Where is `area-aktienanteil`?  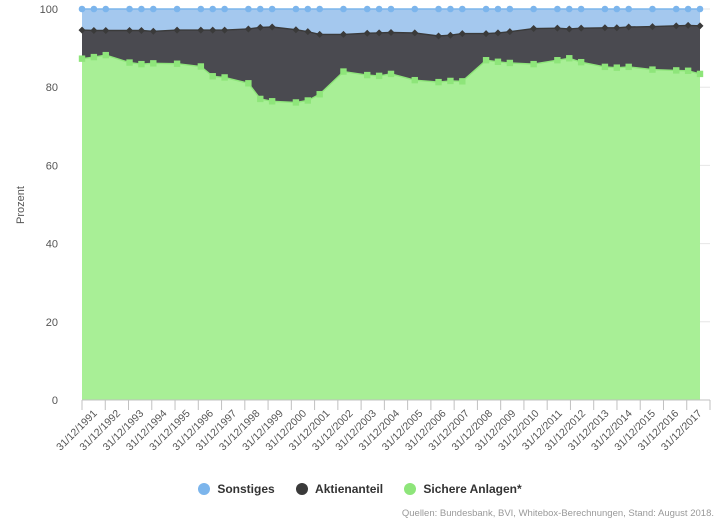
area-aktienanteil is located at coordinates (391, 64).